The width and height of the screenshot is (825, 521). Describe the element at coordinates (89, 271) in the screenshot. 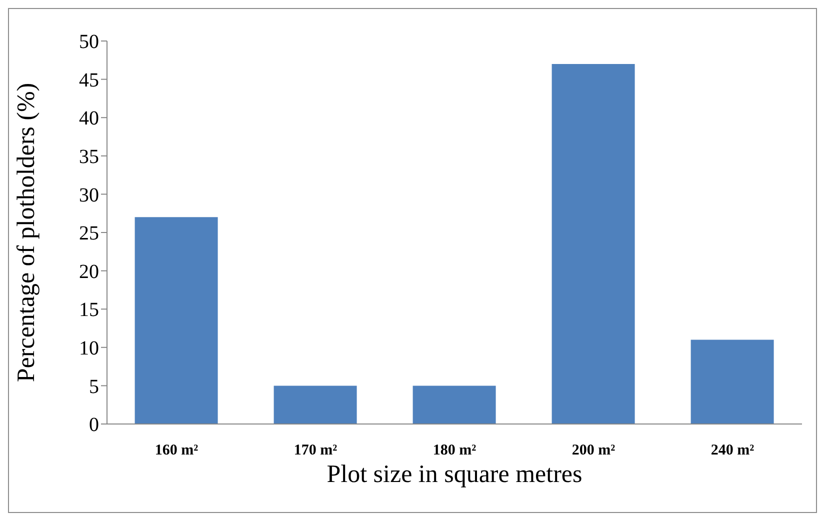

I see `y-tick-label: 20` at that location.